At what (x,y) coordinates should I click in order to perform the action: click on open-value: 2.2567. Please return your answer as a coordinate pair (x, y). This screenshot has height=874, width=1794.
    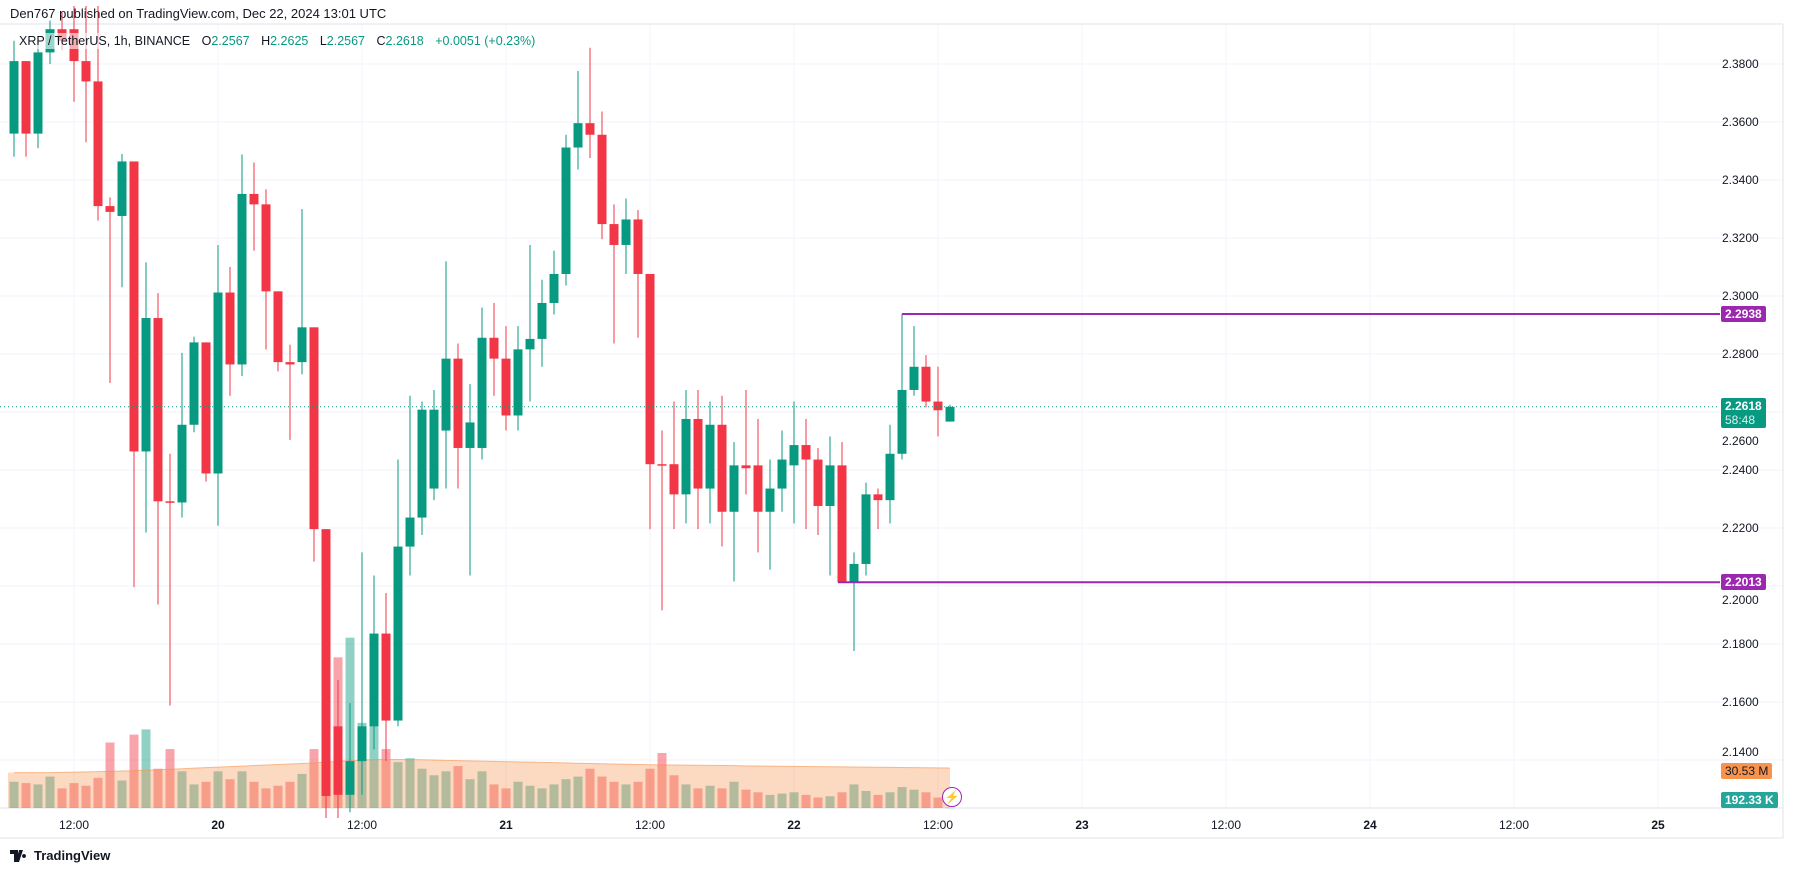
    Looking at the image, I should click on (230, 41).